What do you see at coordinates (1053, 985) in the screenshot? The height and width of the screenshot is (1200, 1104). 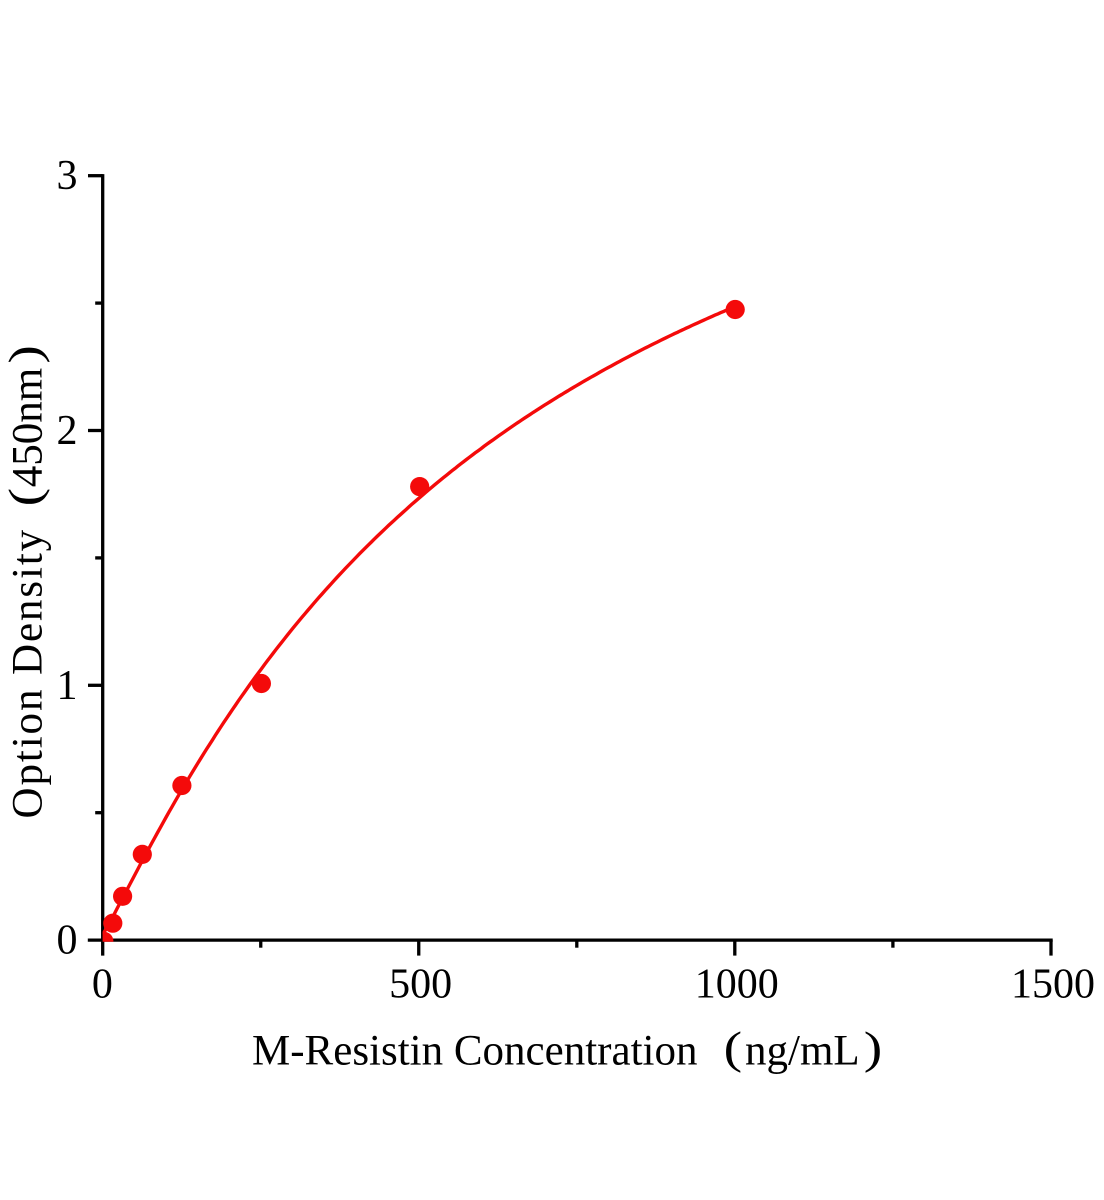 I see `svg-text: 1500` at bounding box center [1053, 985].